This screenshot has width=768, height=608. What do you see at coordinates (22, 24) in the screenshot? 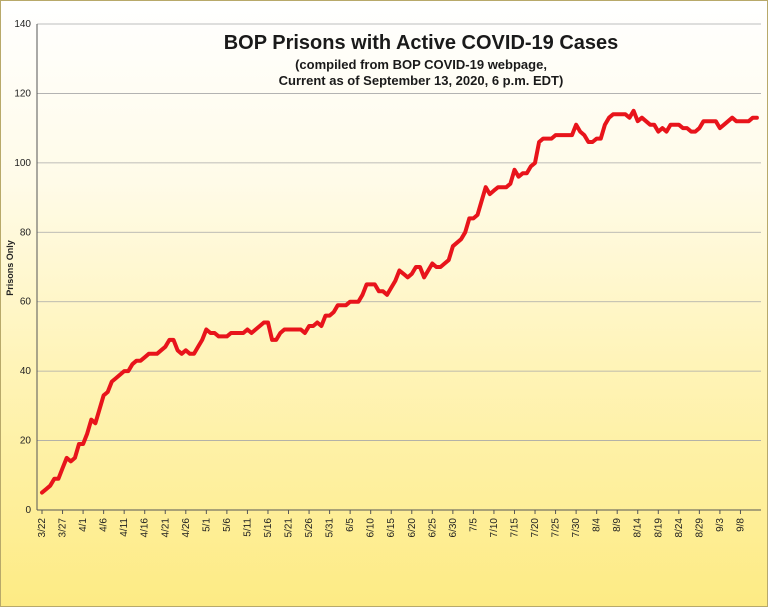
I see `y-tick-label-140: 140` at bounding box center [22, 24].